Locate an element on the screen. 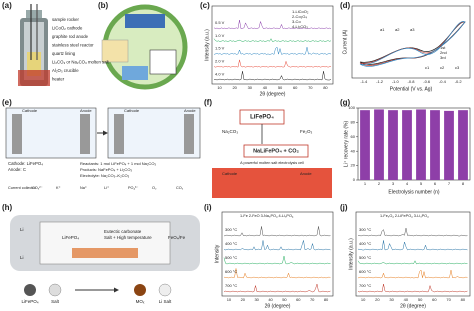 The width and height of the screenshot is (474, 311). label: sample rocker is located at coordinates (66, 19).